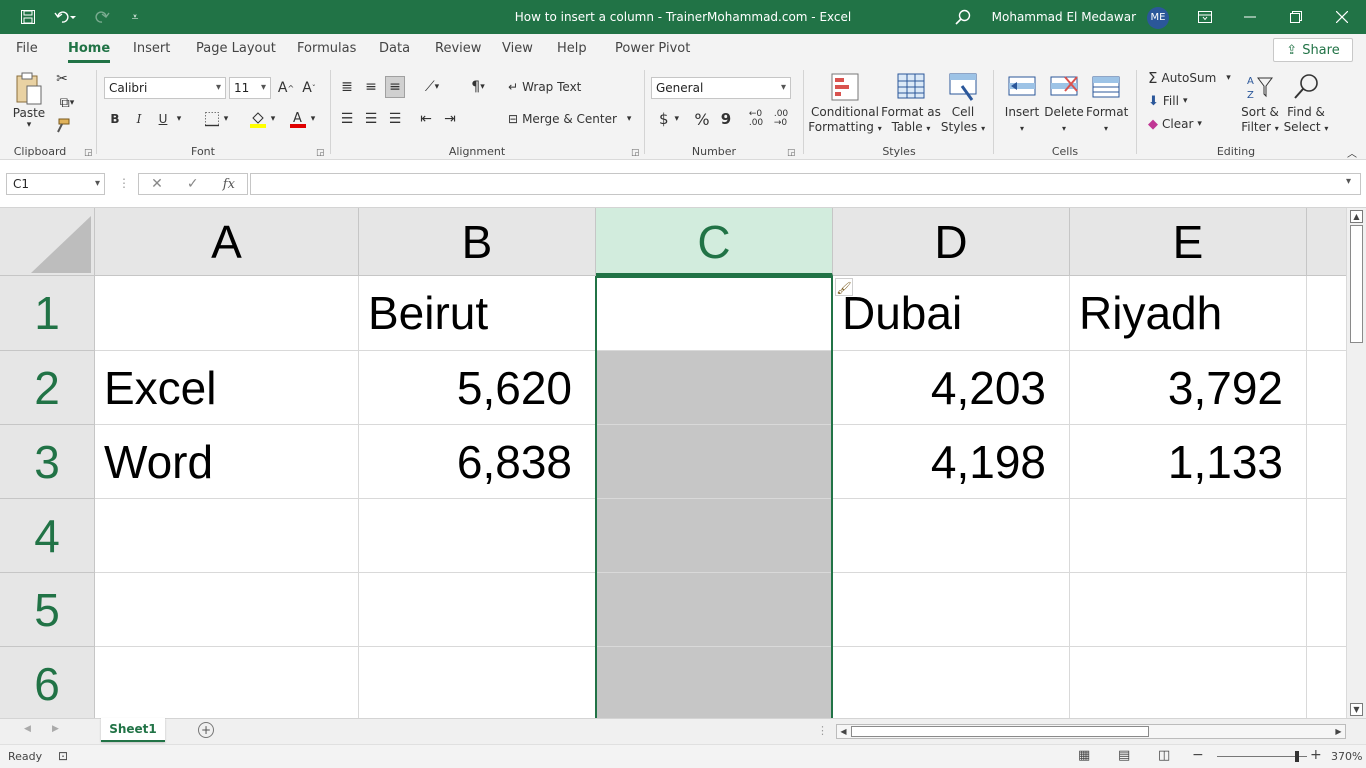 Image resolution: width=1366 pixels, height=768 pixels. I want to click on zoom-in-icon: +, so click(1316, 755).